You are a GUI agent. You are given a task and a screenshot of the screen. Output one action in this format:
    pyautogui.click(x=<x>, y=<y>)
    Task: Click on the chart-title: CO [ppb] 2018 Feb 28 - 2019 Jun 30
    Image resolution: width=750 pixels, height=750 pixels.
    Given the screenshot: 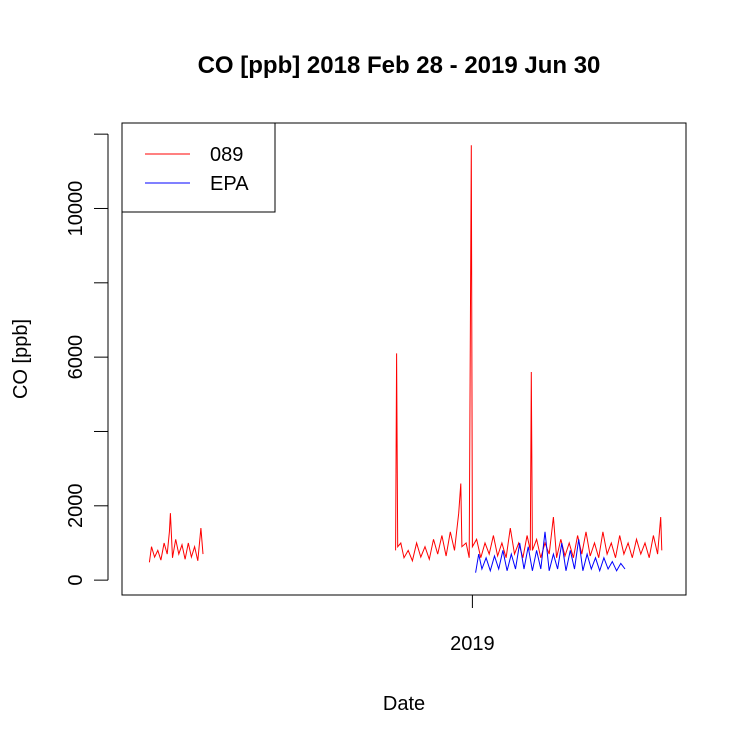 What is the action you would take?
    pyautogui.click(x=399, y=65)
    